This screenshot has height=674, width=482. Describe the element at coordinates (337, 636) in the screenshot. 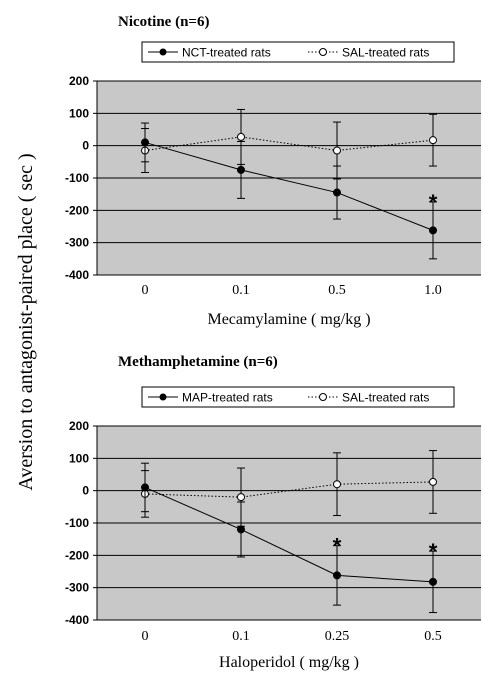

I see `x-tick-label: 0.25` at that location.